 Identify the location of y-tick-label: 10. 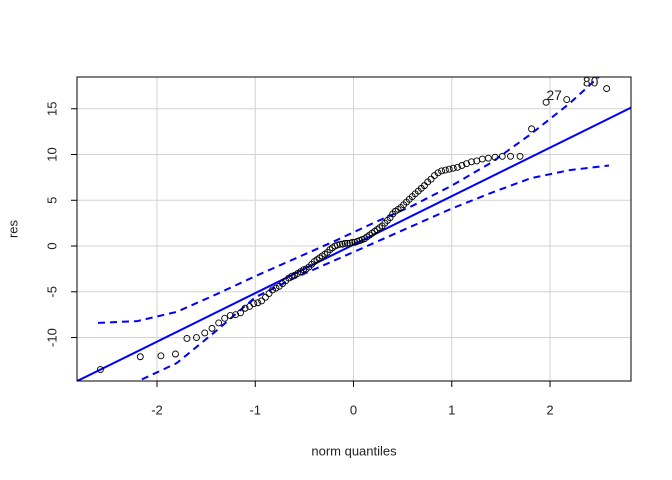
(51, 154).